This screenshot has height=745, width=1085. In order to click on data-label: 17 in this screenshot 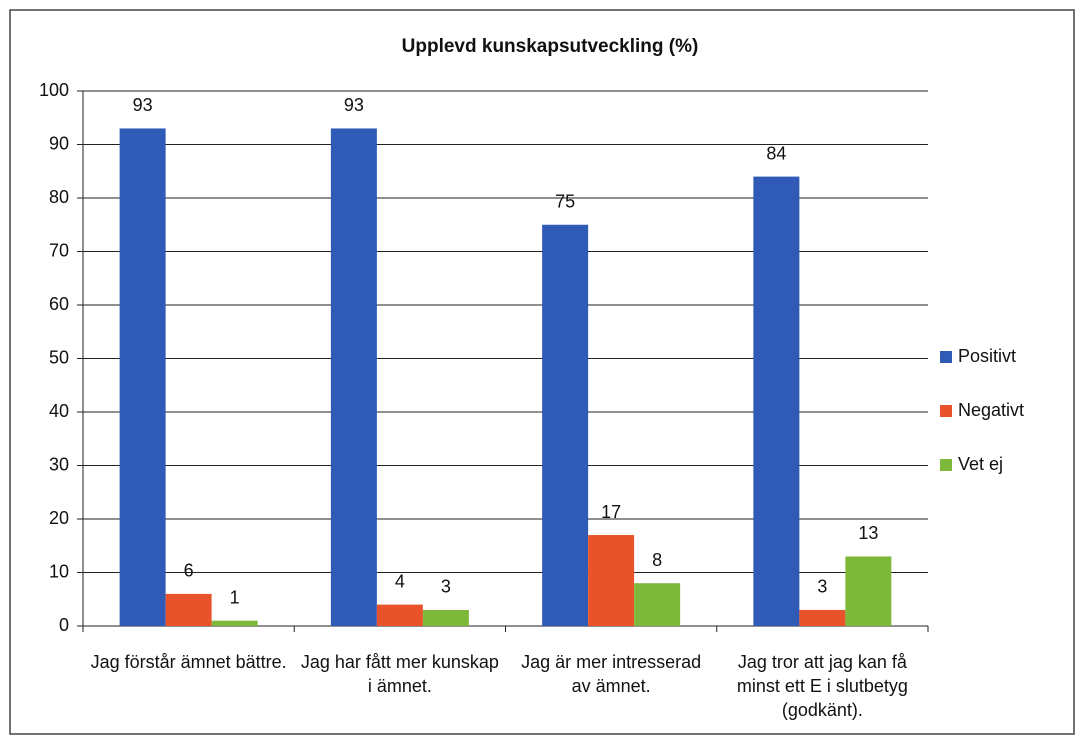, I will do `click(611, 512)`.